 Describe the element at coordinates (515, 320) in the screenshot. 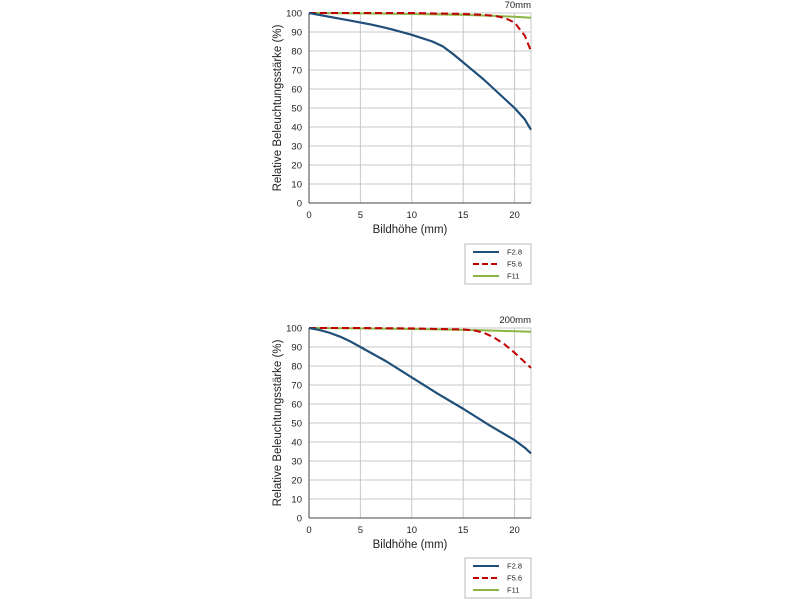

I see `chart-title: 200mm` at that location.